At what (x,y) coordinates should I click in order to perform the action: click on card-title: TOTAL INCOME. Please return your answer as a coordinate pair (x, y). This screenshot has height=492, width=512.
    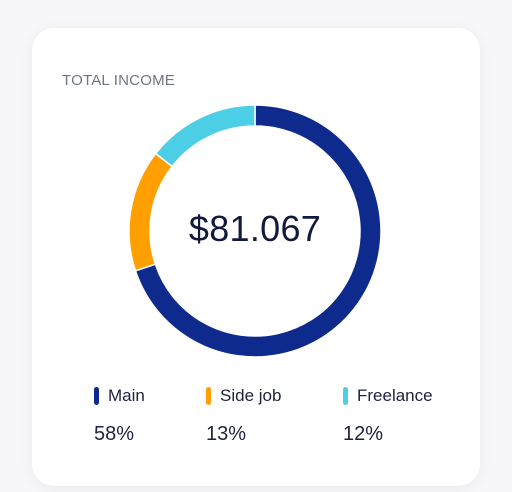
    Looking at the image, I should click on (118, 80).